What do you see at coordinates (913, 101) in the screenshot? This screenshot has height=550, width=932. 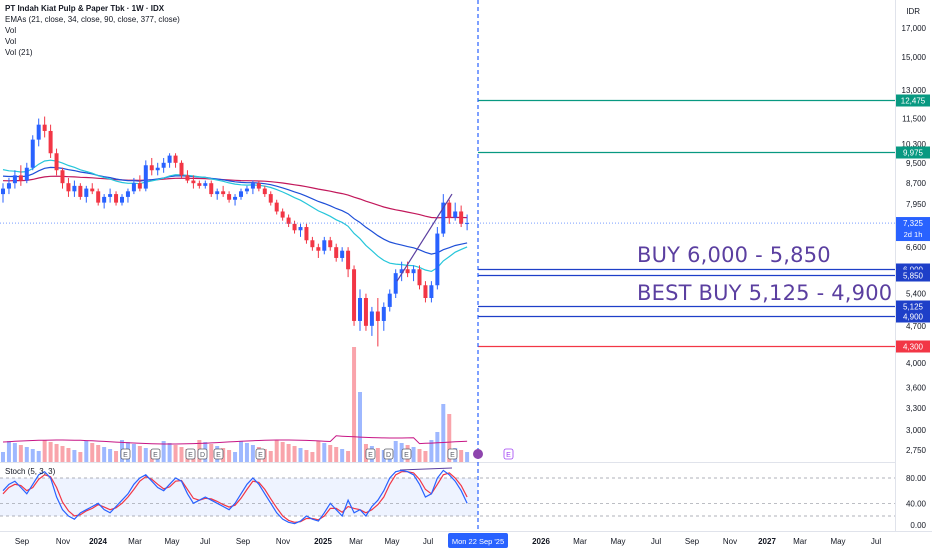 I see `level-label-target: 12,475` at bounding box center [913, 101].